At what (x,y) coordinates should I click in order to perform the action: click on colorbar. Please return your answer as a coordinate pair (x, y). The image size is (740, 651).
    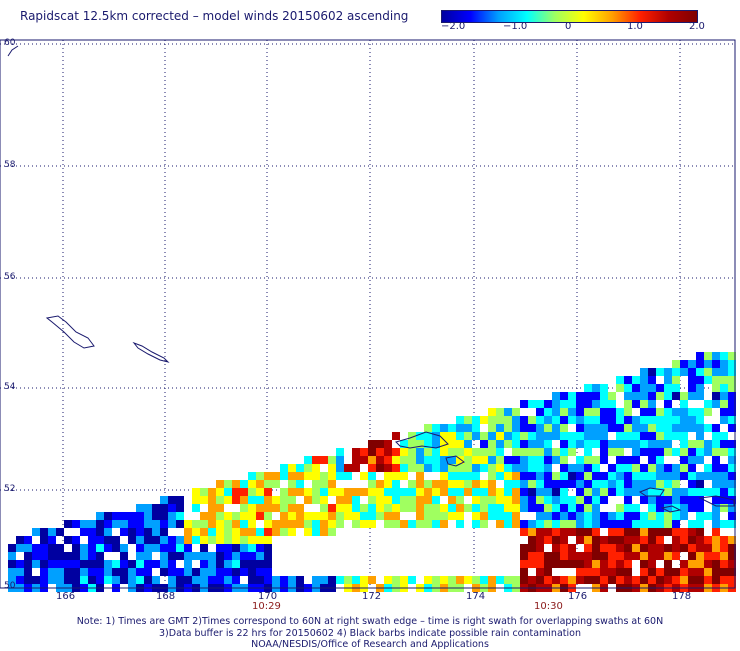
    Looking at the image, I should click on (569, 16).